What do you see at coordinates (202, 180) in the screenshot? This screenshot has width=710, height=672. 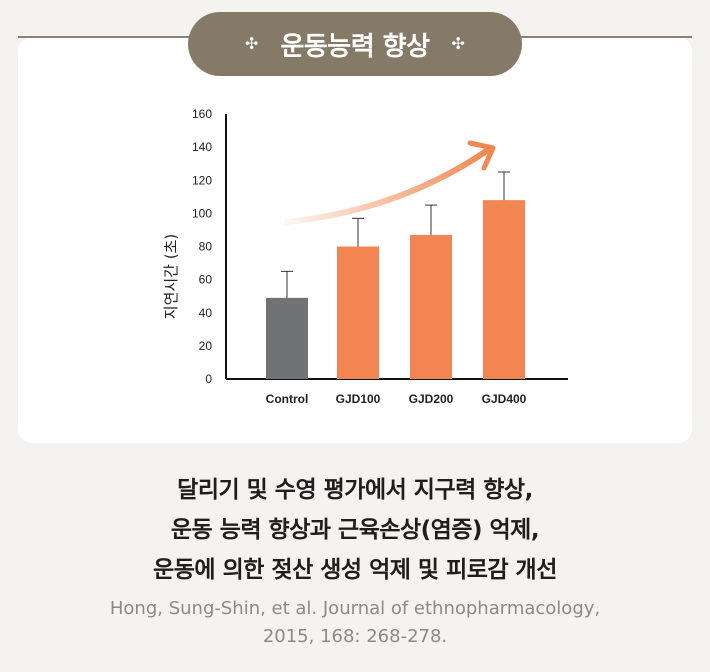 I see `y-tick-label: 120` at bounding box center [202, 180].